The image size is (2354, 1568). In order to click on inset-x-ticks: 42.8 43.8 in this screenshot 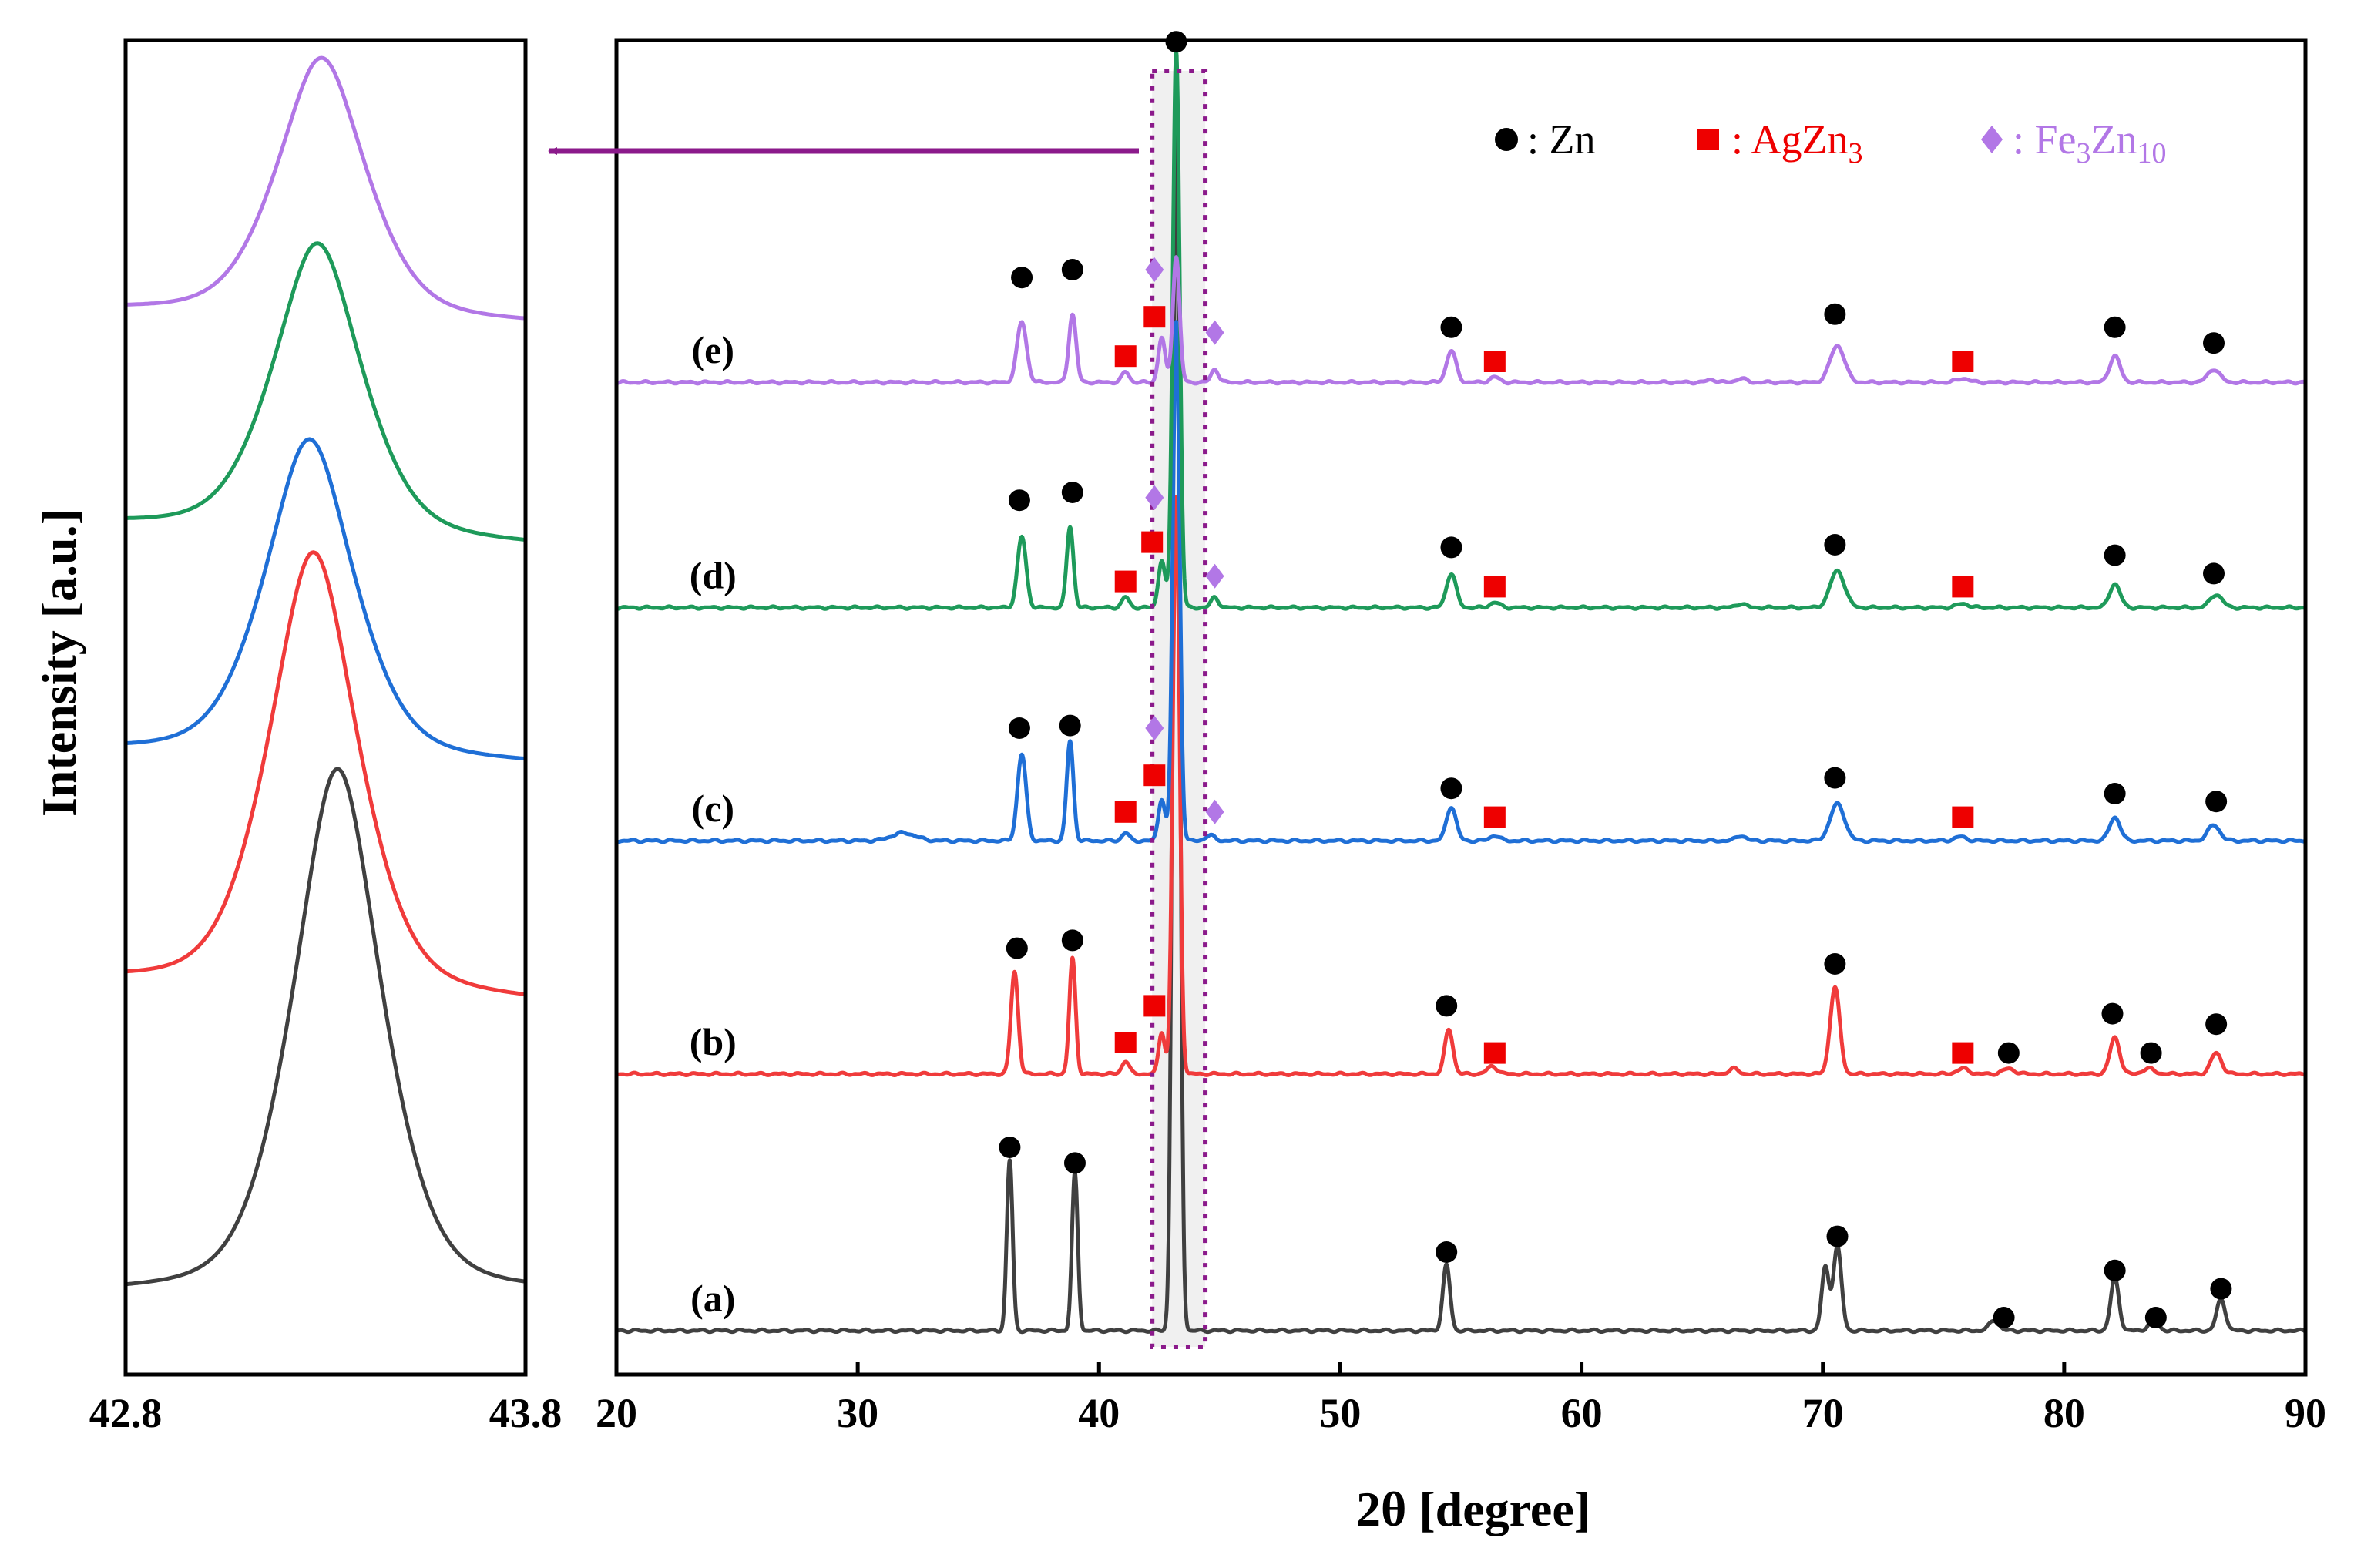, I will do `click(325, 1413)`.